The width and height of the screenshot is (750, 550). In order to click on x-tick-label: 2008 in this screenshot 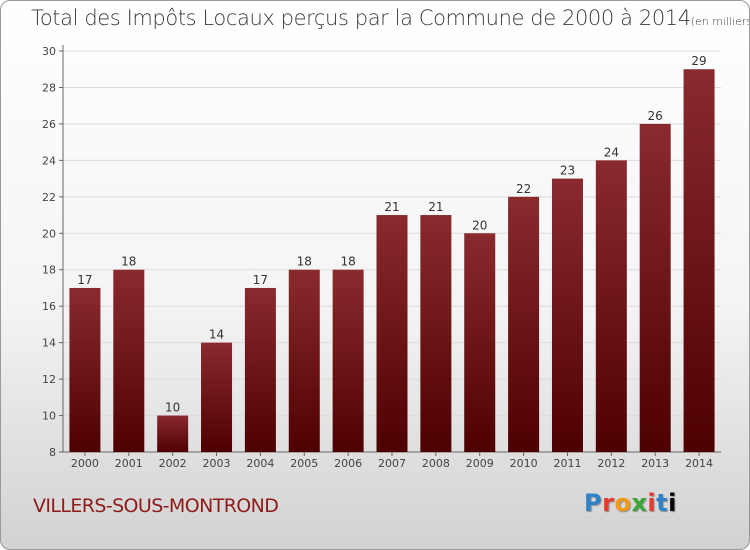, I will do `click(436, 463)`.